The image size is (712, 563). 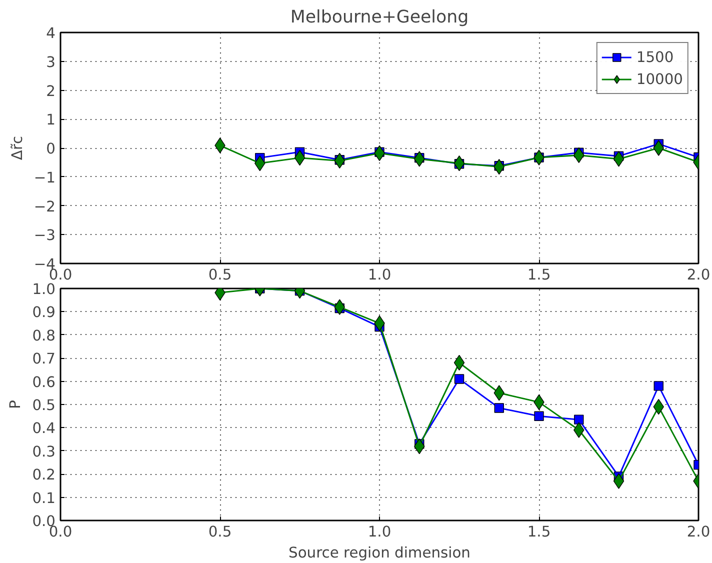 What do you see at coordinates (655, 57) in the screenshot?
I see `legend-label: 1500` at bounding box center [655, 57].